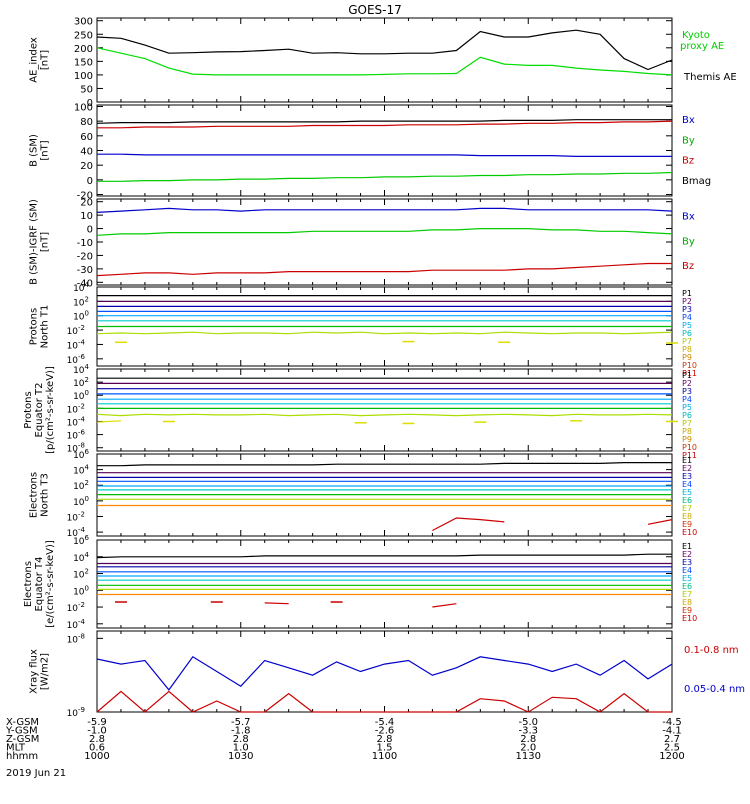  What do you see at coordinates (528, 748) in the screenshot?
I see `x-axis-value: 2.0` at bounding box center [528, 748].